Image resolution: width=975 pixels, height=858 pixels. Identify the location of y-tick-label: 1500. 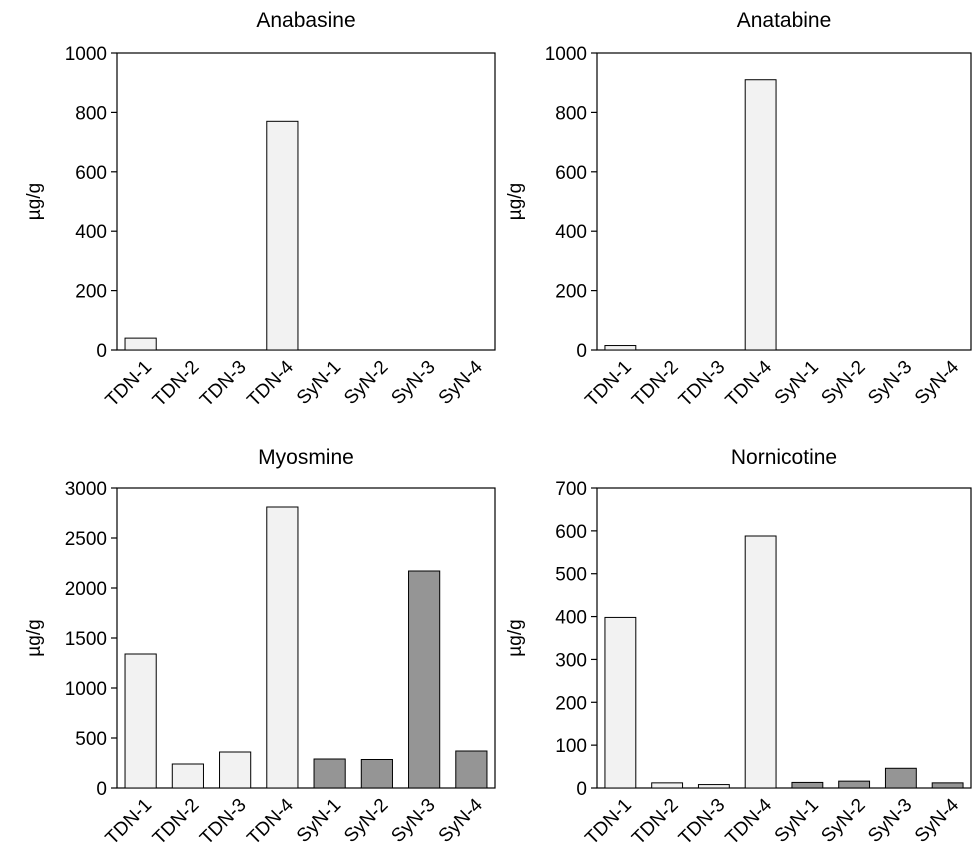
(86, 639).